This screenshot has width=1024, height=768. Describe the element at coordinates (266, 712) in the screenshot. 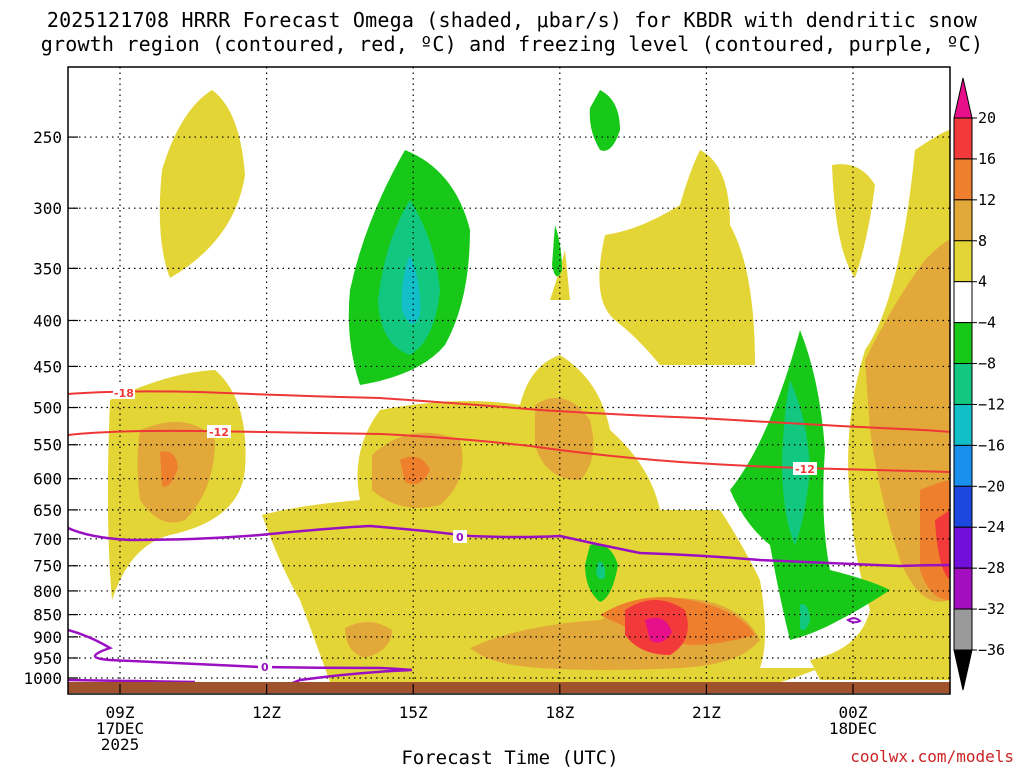

I see `x-tick-label: 12Z` at that location.